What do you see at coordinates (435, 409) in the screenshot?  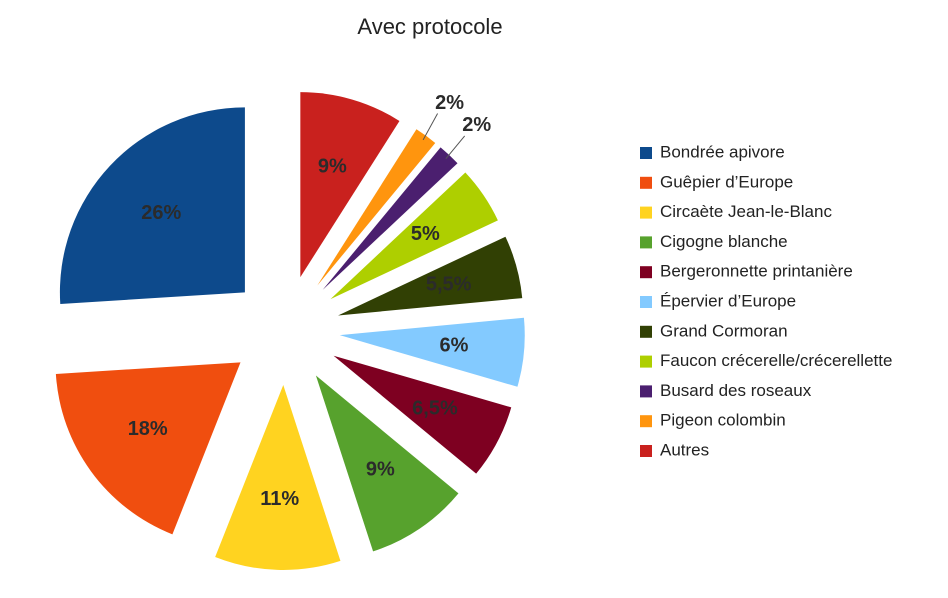 I see `data-label: 6,5%` at bounding box center [435, 409].